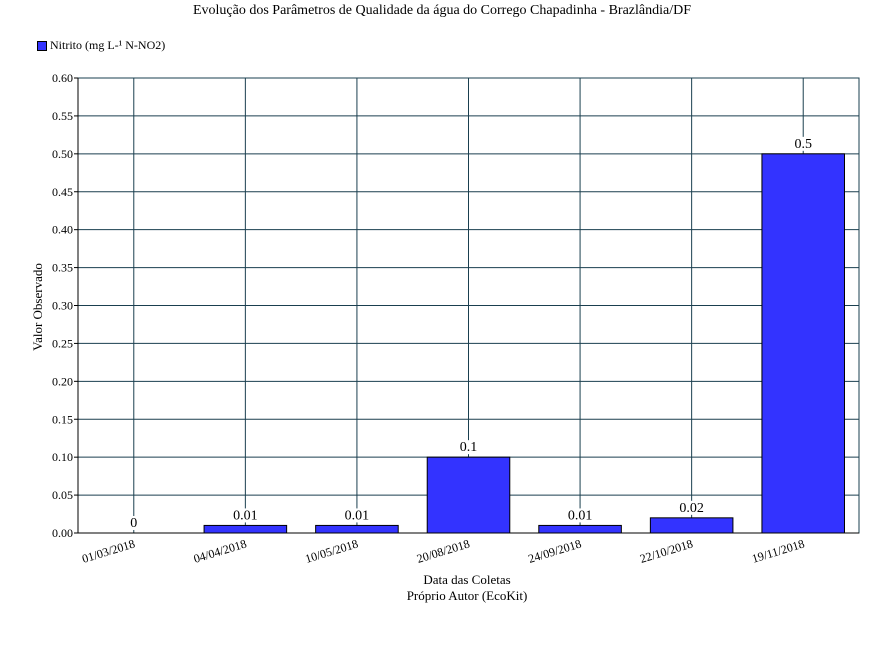 This screenshot has height=650, width=884. I want to click on y-tick-label: 0.20, so click(62, 381).